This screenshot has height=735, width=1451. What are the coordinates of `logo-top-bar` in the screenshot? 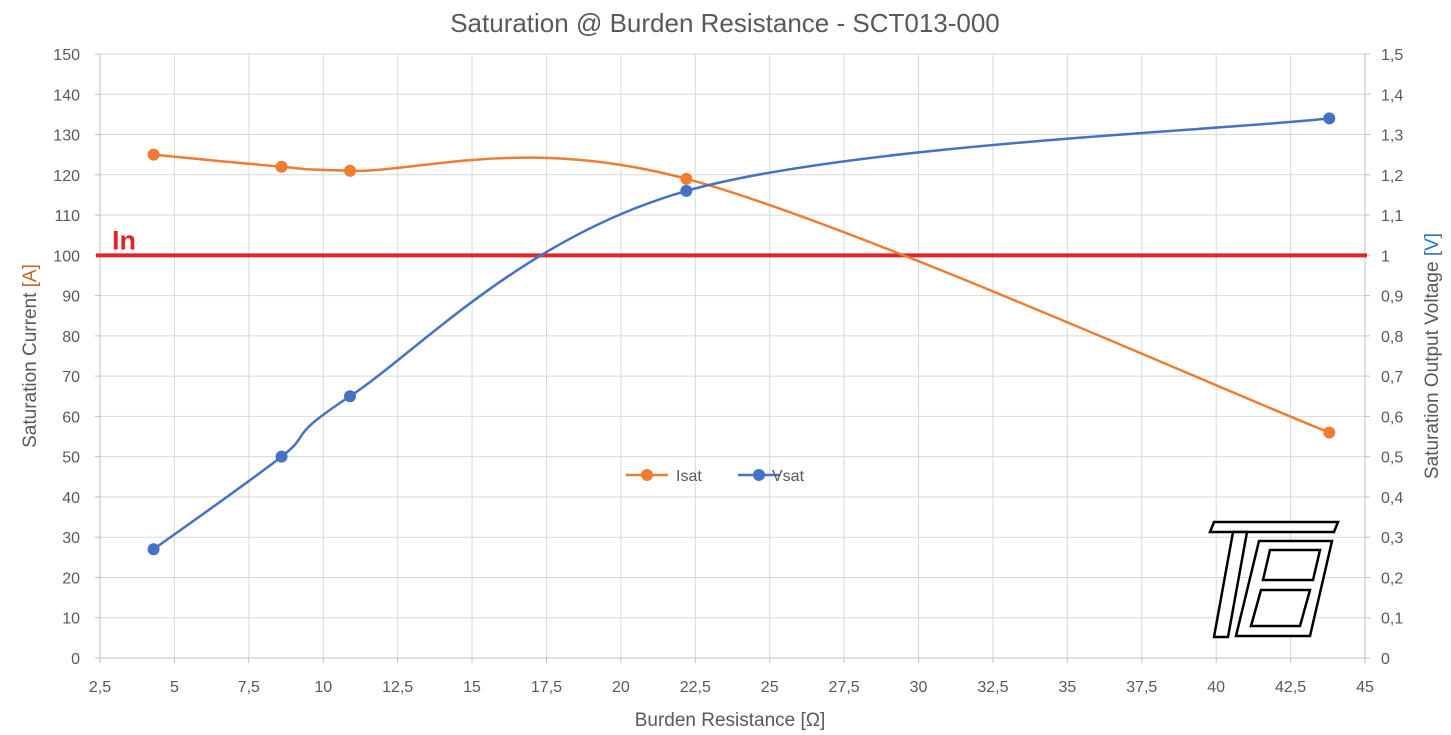 It's located at (1274, 527).